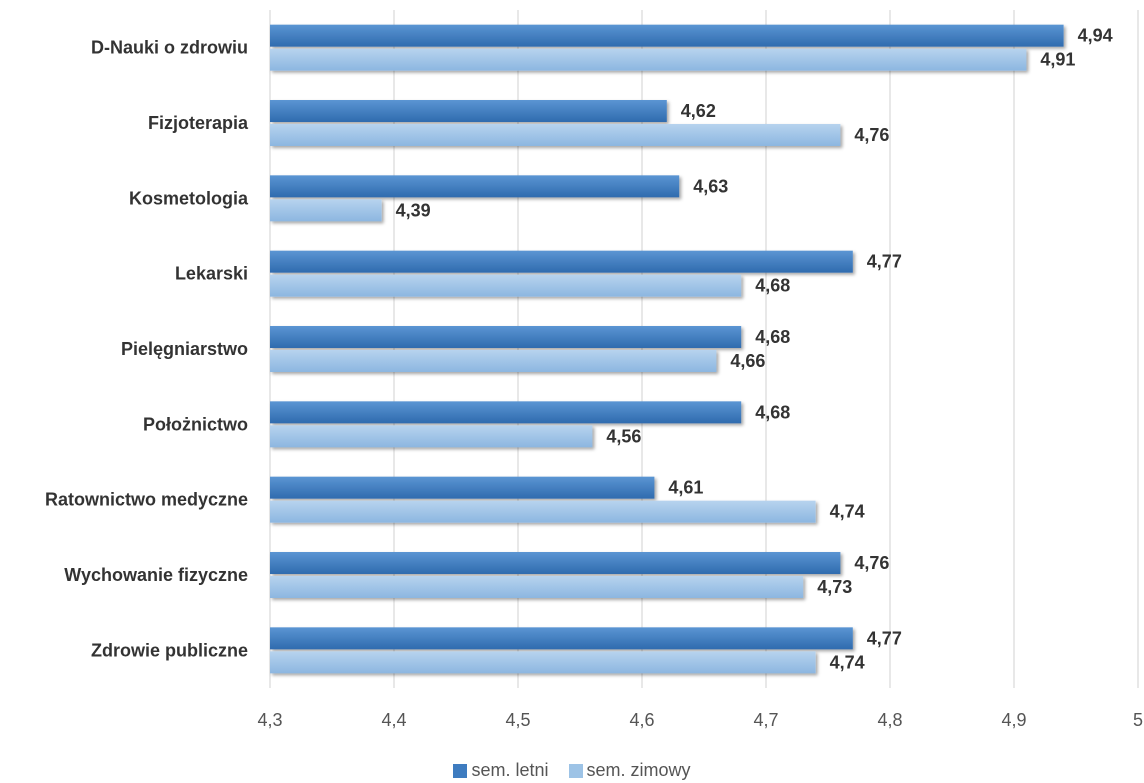  I want to click on category-label: Kosmetologia, so click(189, 198).